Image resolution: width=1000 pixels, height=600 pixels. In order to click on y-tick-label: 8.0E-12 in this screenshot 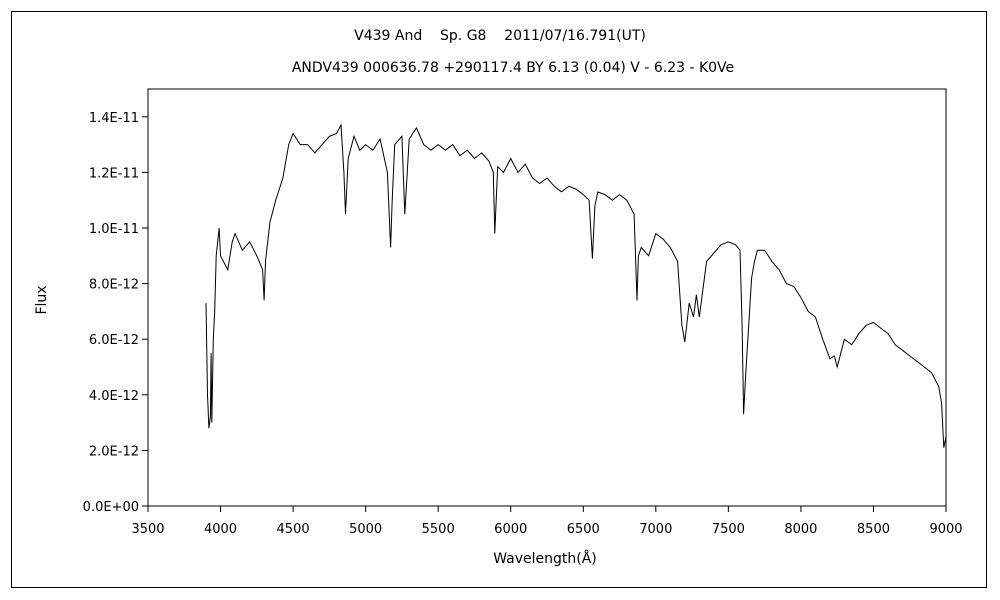, I will do `click(114, 285)`.